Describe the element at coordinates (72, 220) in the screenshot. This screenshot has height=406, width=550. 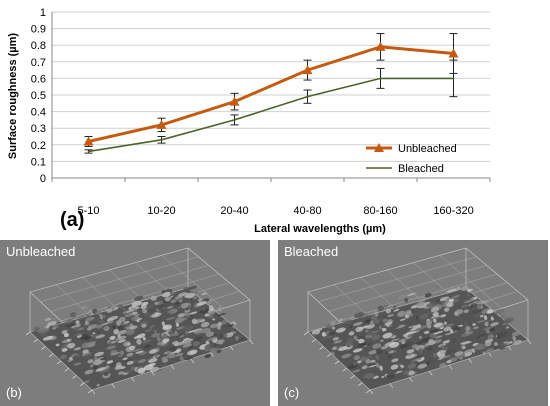
I see `panel-label-a: (a)` at that location.